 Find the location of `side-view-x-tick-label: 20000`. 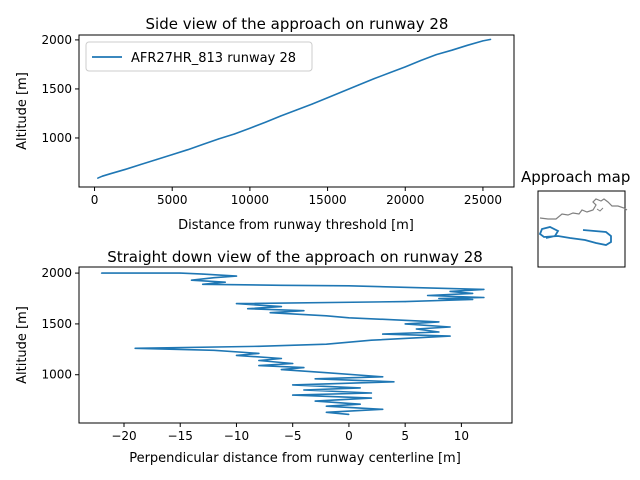

side-view-x-tick-label: 20000 is located at coordinates (405, 200).